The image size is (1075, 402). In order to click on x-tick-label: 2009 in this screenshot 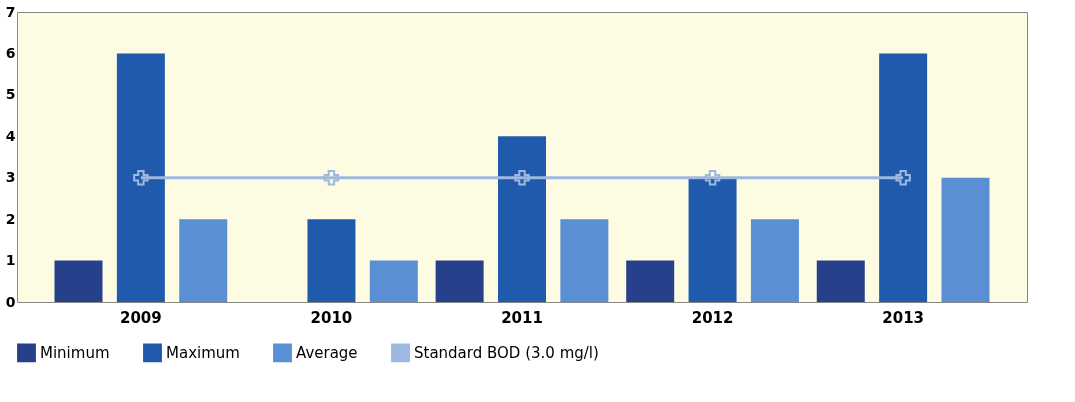, I will do `click(140, 317)`.